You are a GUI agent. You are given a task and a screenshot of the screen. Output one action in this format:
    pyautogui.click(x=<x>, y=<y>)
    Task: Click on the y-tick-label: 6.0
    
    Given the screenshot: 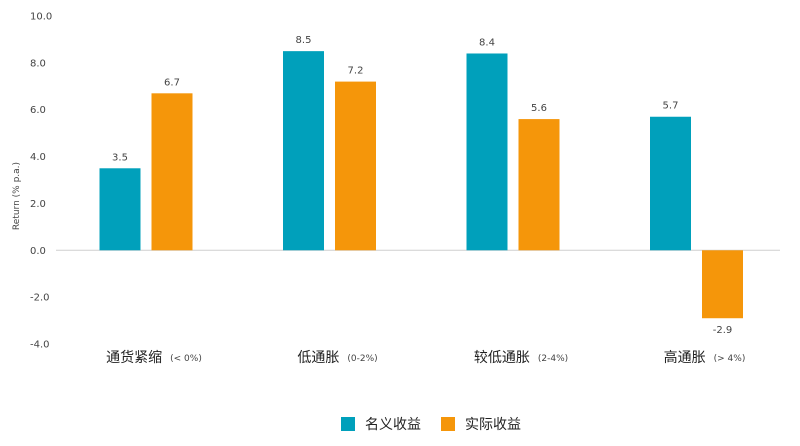 What is the action you would take?
    pyautogui.click(x=38, y=110)
    